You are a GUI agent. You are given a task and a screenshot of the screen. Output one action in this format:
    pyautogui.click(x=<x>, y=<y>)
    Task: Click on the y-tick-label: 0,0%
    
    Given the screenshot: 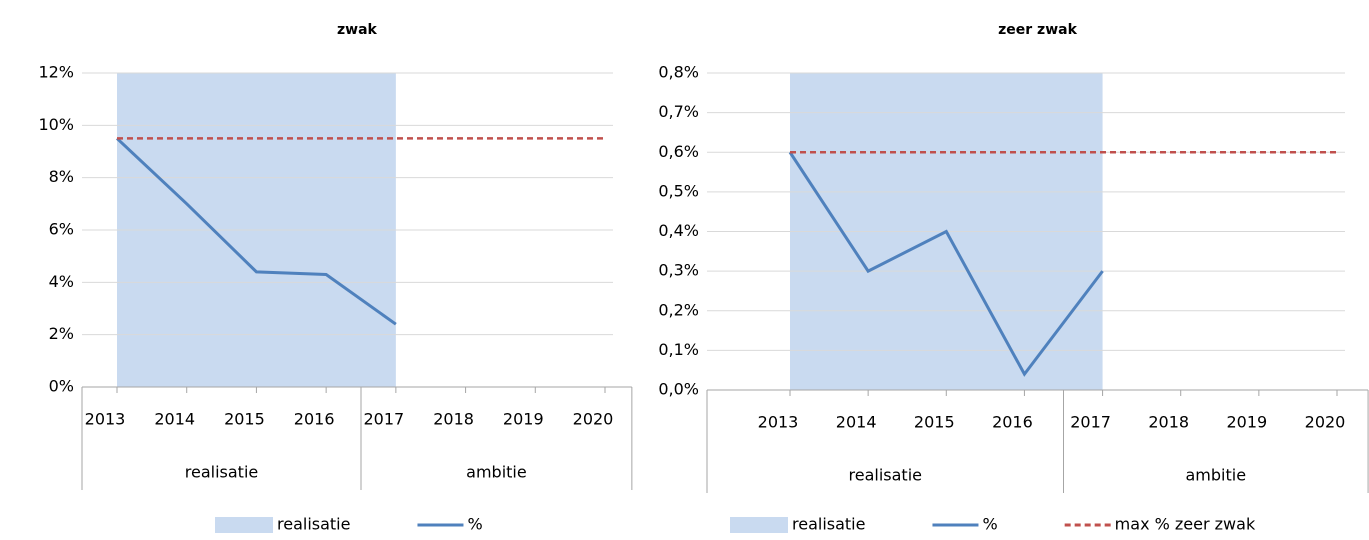 What is the action you would take?
    pyautogui.click(x=678, y=389)
    